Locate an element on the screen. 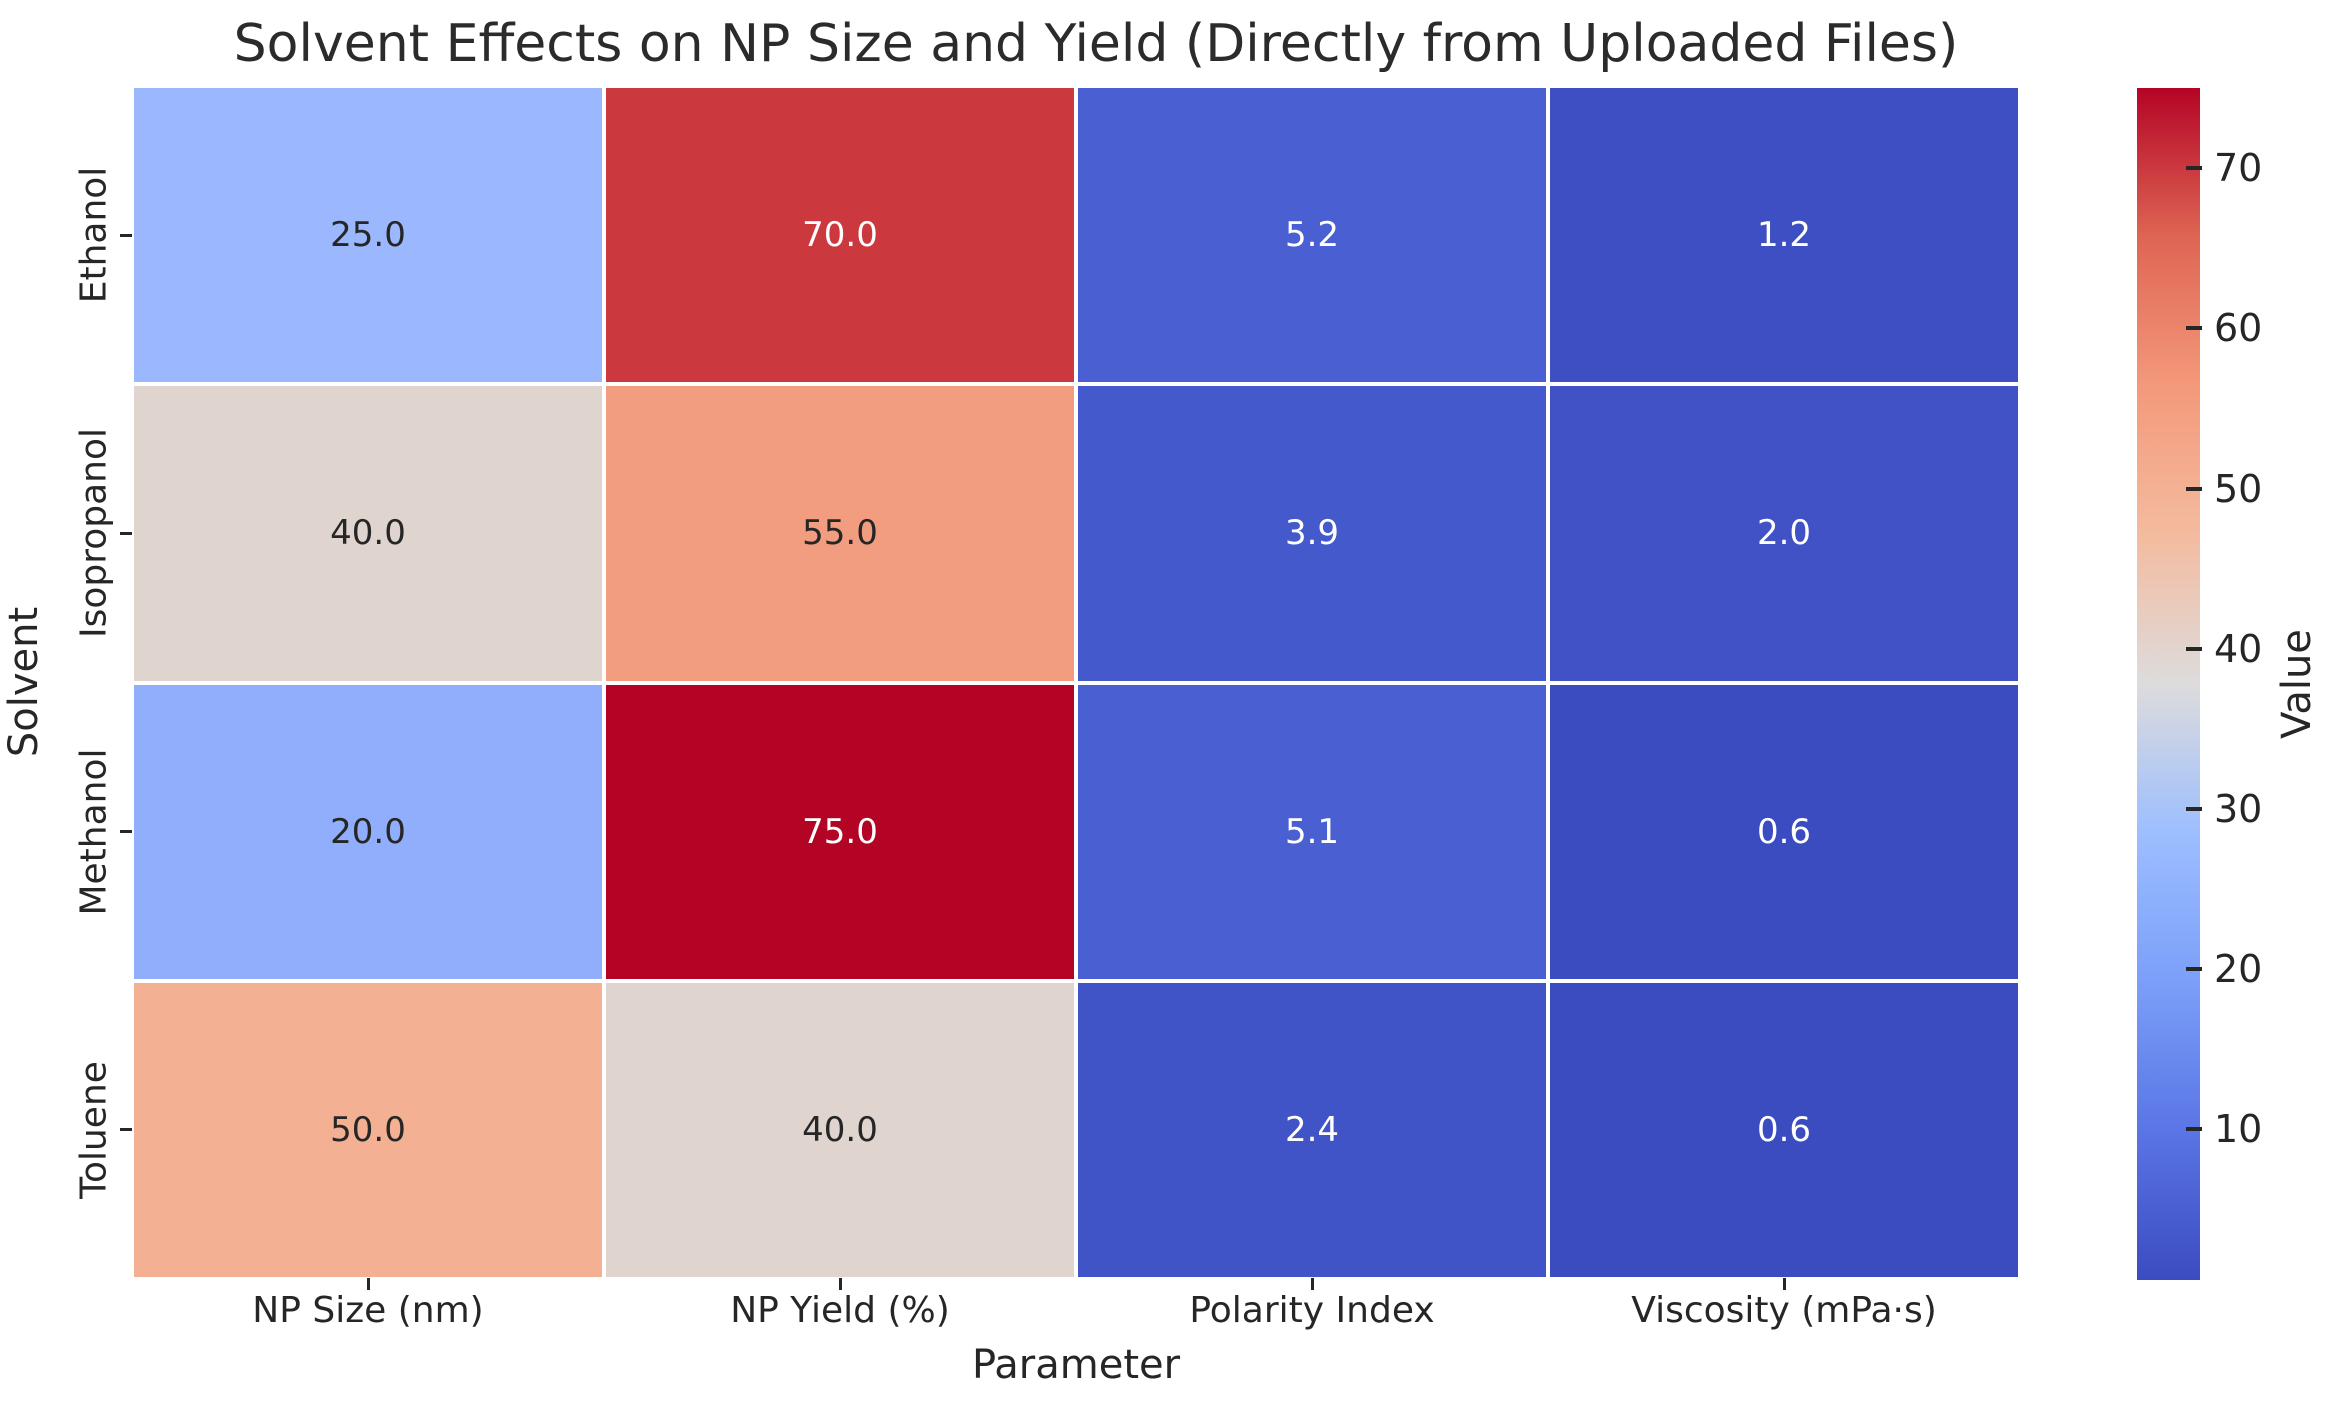 The width and height of the screenshot is (2339, 1428). heatmap-cell-r2-c2: 5.1 is located at coordinates (1312, 831).